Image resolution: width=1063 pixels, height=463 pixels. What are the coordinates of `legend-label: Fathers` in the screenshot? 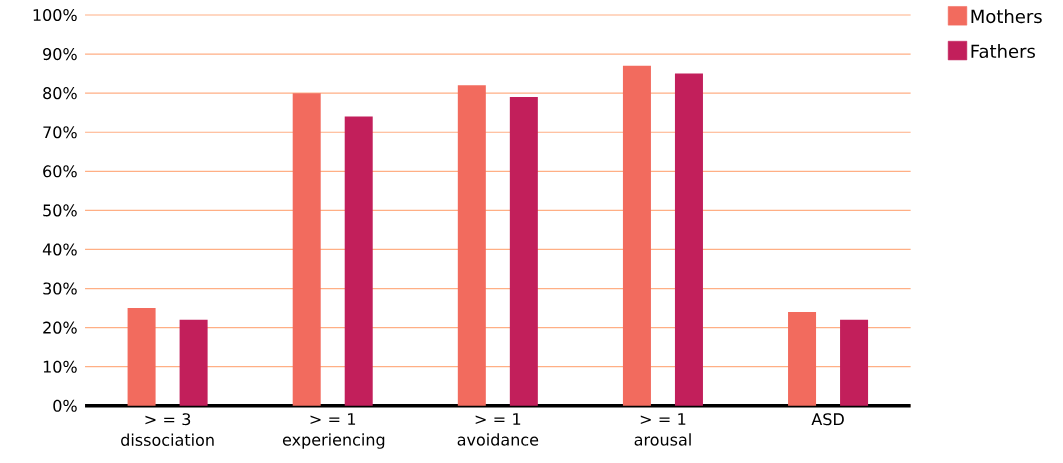 It's located at (1003, 51).